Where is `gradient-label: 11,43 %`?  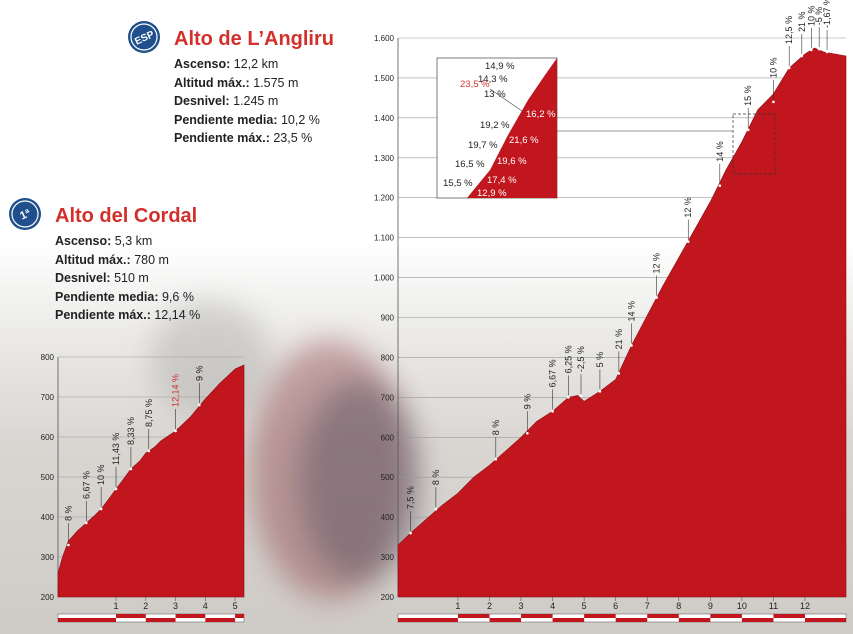 gradient-label: 11,43 % is located at coordinates (116, 449).